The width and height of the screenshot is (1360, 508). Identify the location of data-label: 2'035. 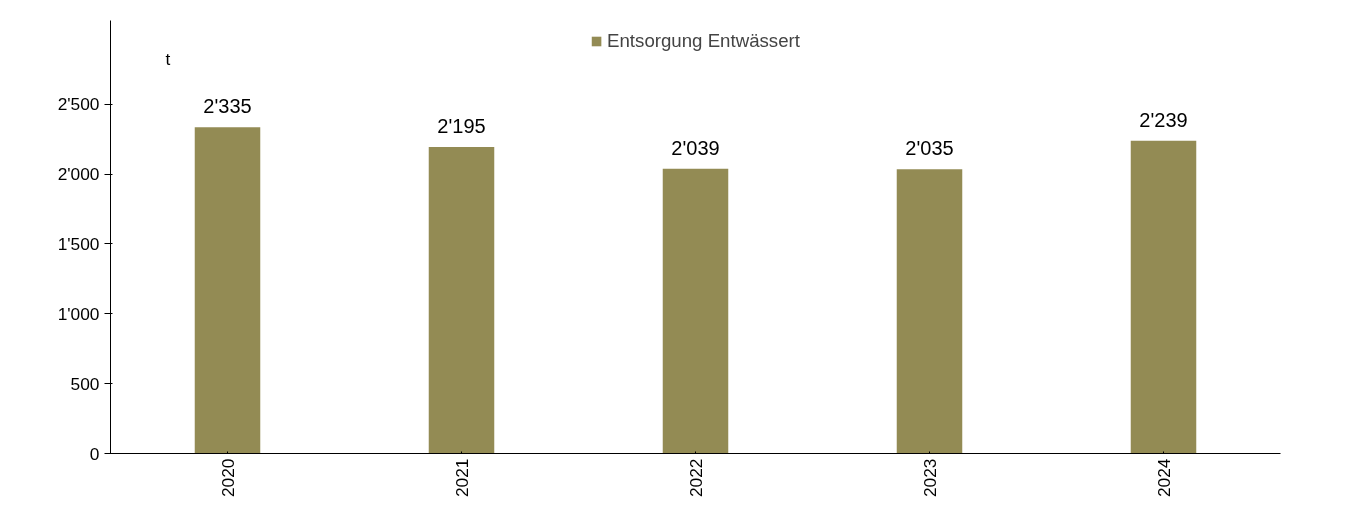
(929, 148).